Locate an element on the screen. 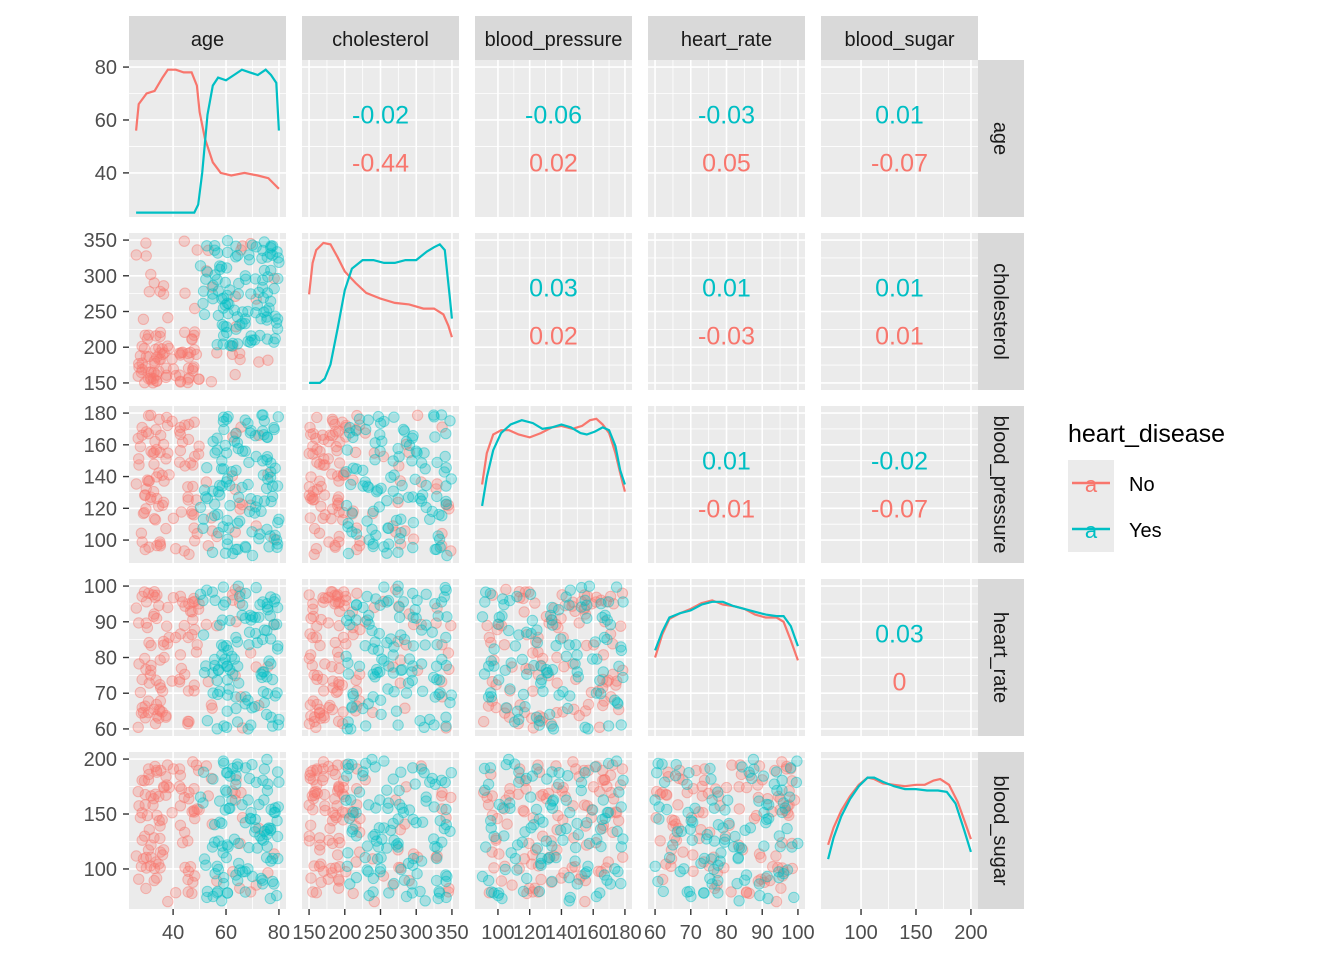  legend-glyph-no: a is located at coordinates (1091, 484).